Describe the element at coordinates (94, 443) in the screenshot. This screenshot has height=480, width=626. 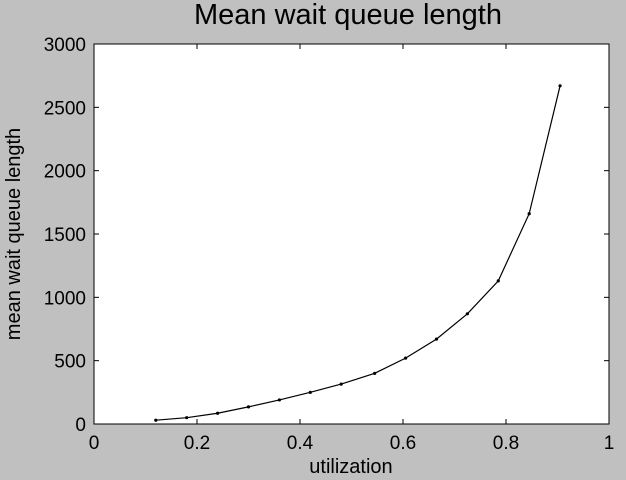
I see `x-tick-label: 0` at that location.